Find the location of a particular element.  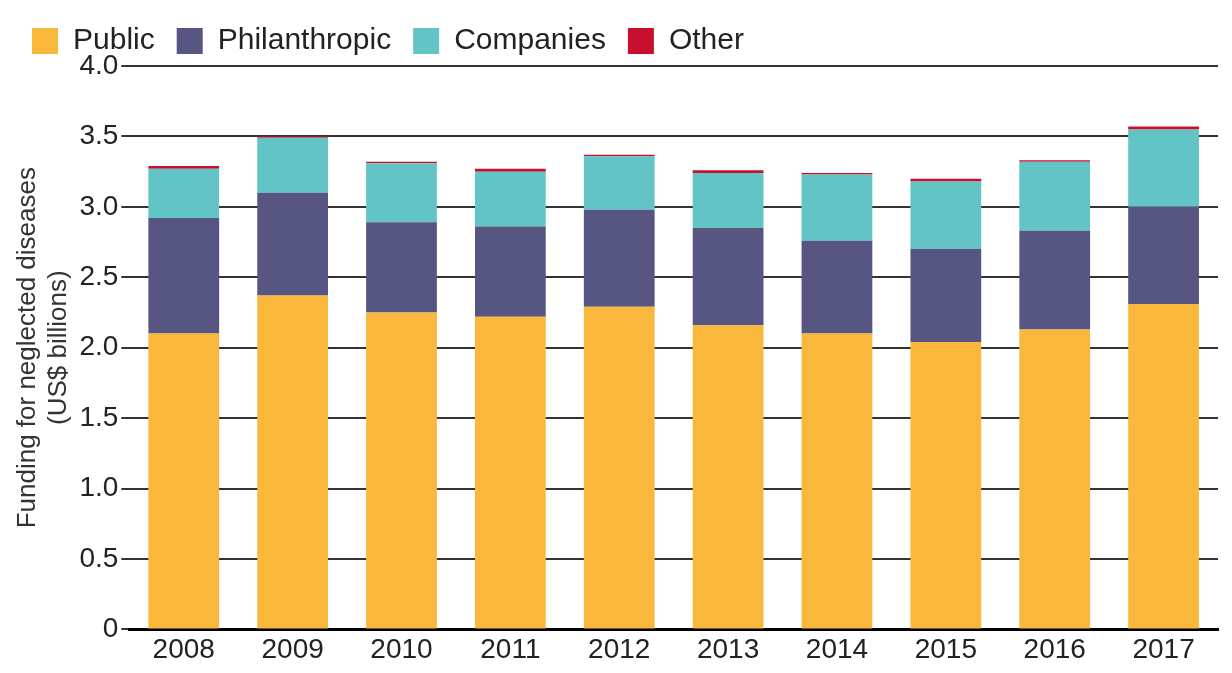

y-tick-label: 0 is located at coordinates (110, 628).